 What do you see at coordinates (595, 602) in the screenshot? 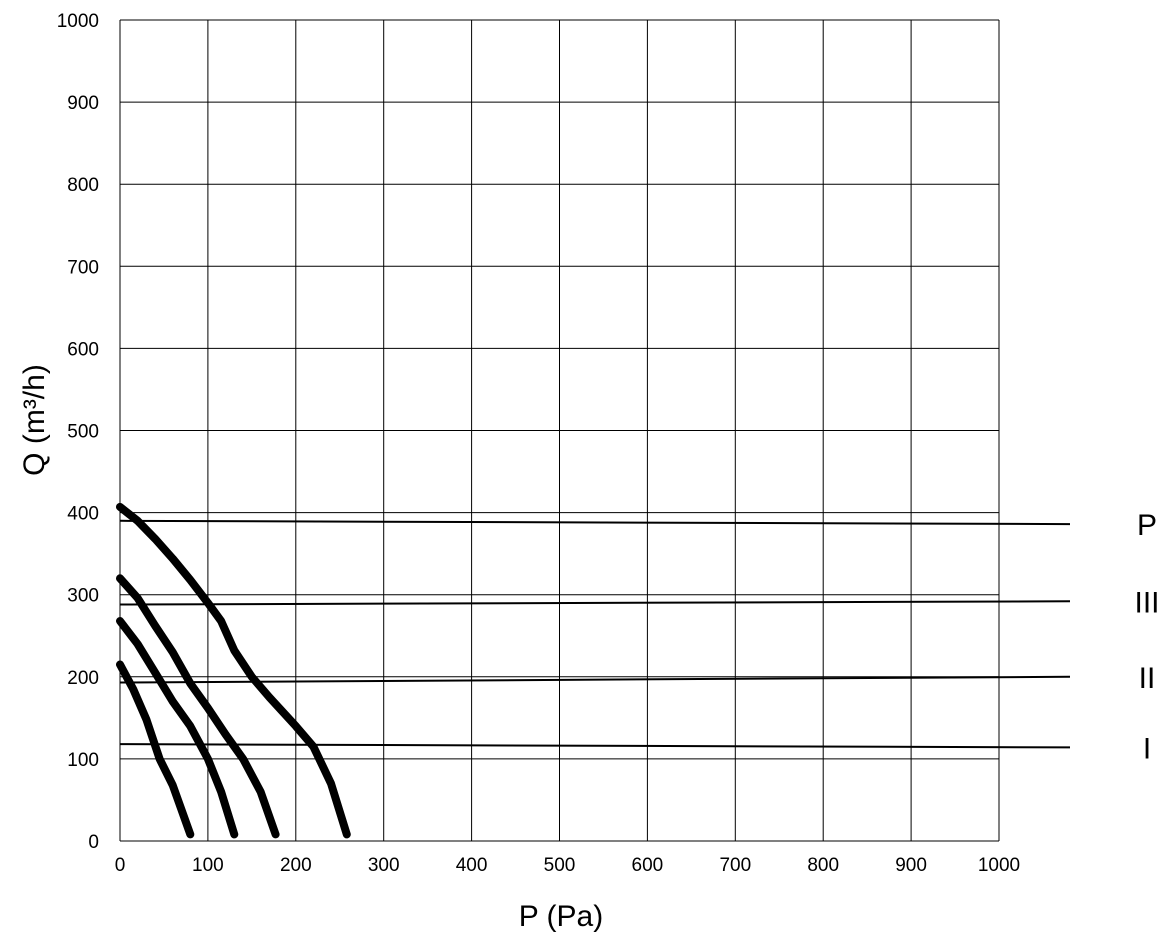
I see `reference-line-iii` at bounding box center [595, 602].